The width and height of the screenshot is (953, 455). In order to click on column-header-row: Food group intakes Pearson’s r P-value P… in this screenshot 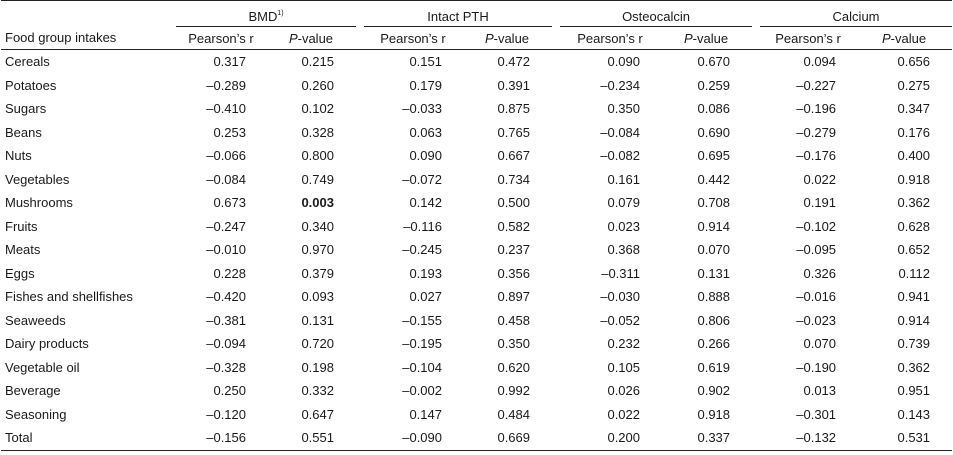, I will do `click(477, 38)`.